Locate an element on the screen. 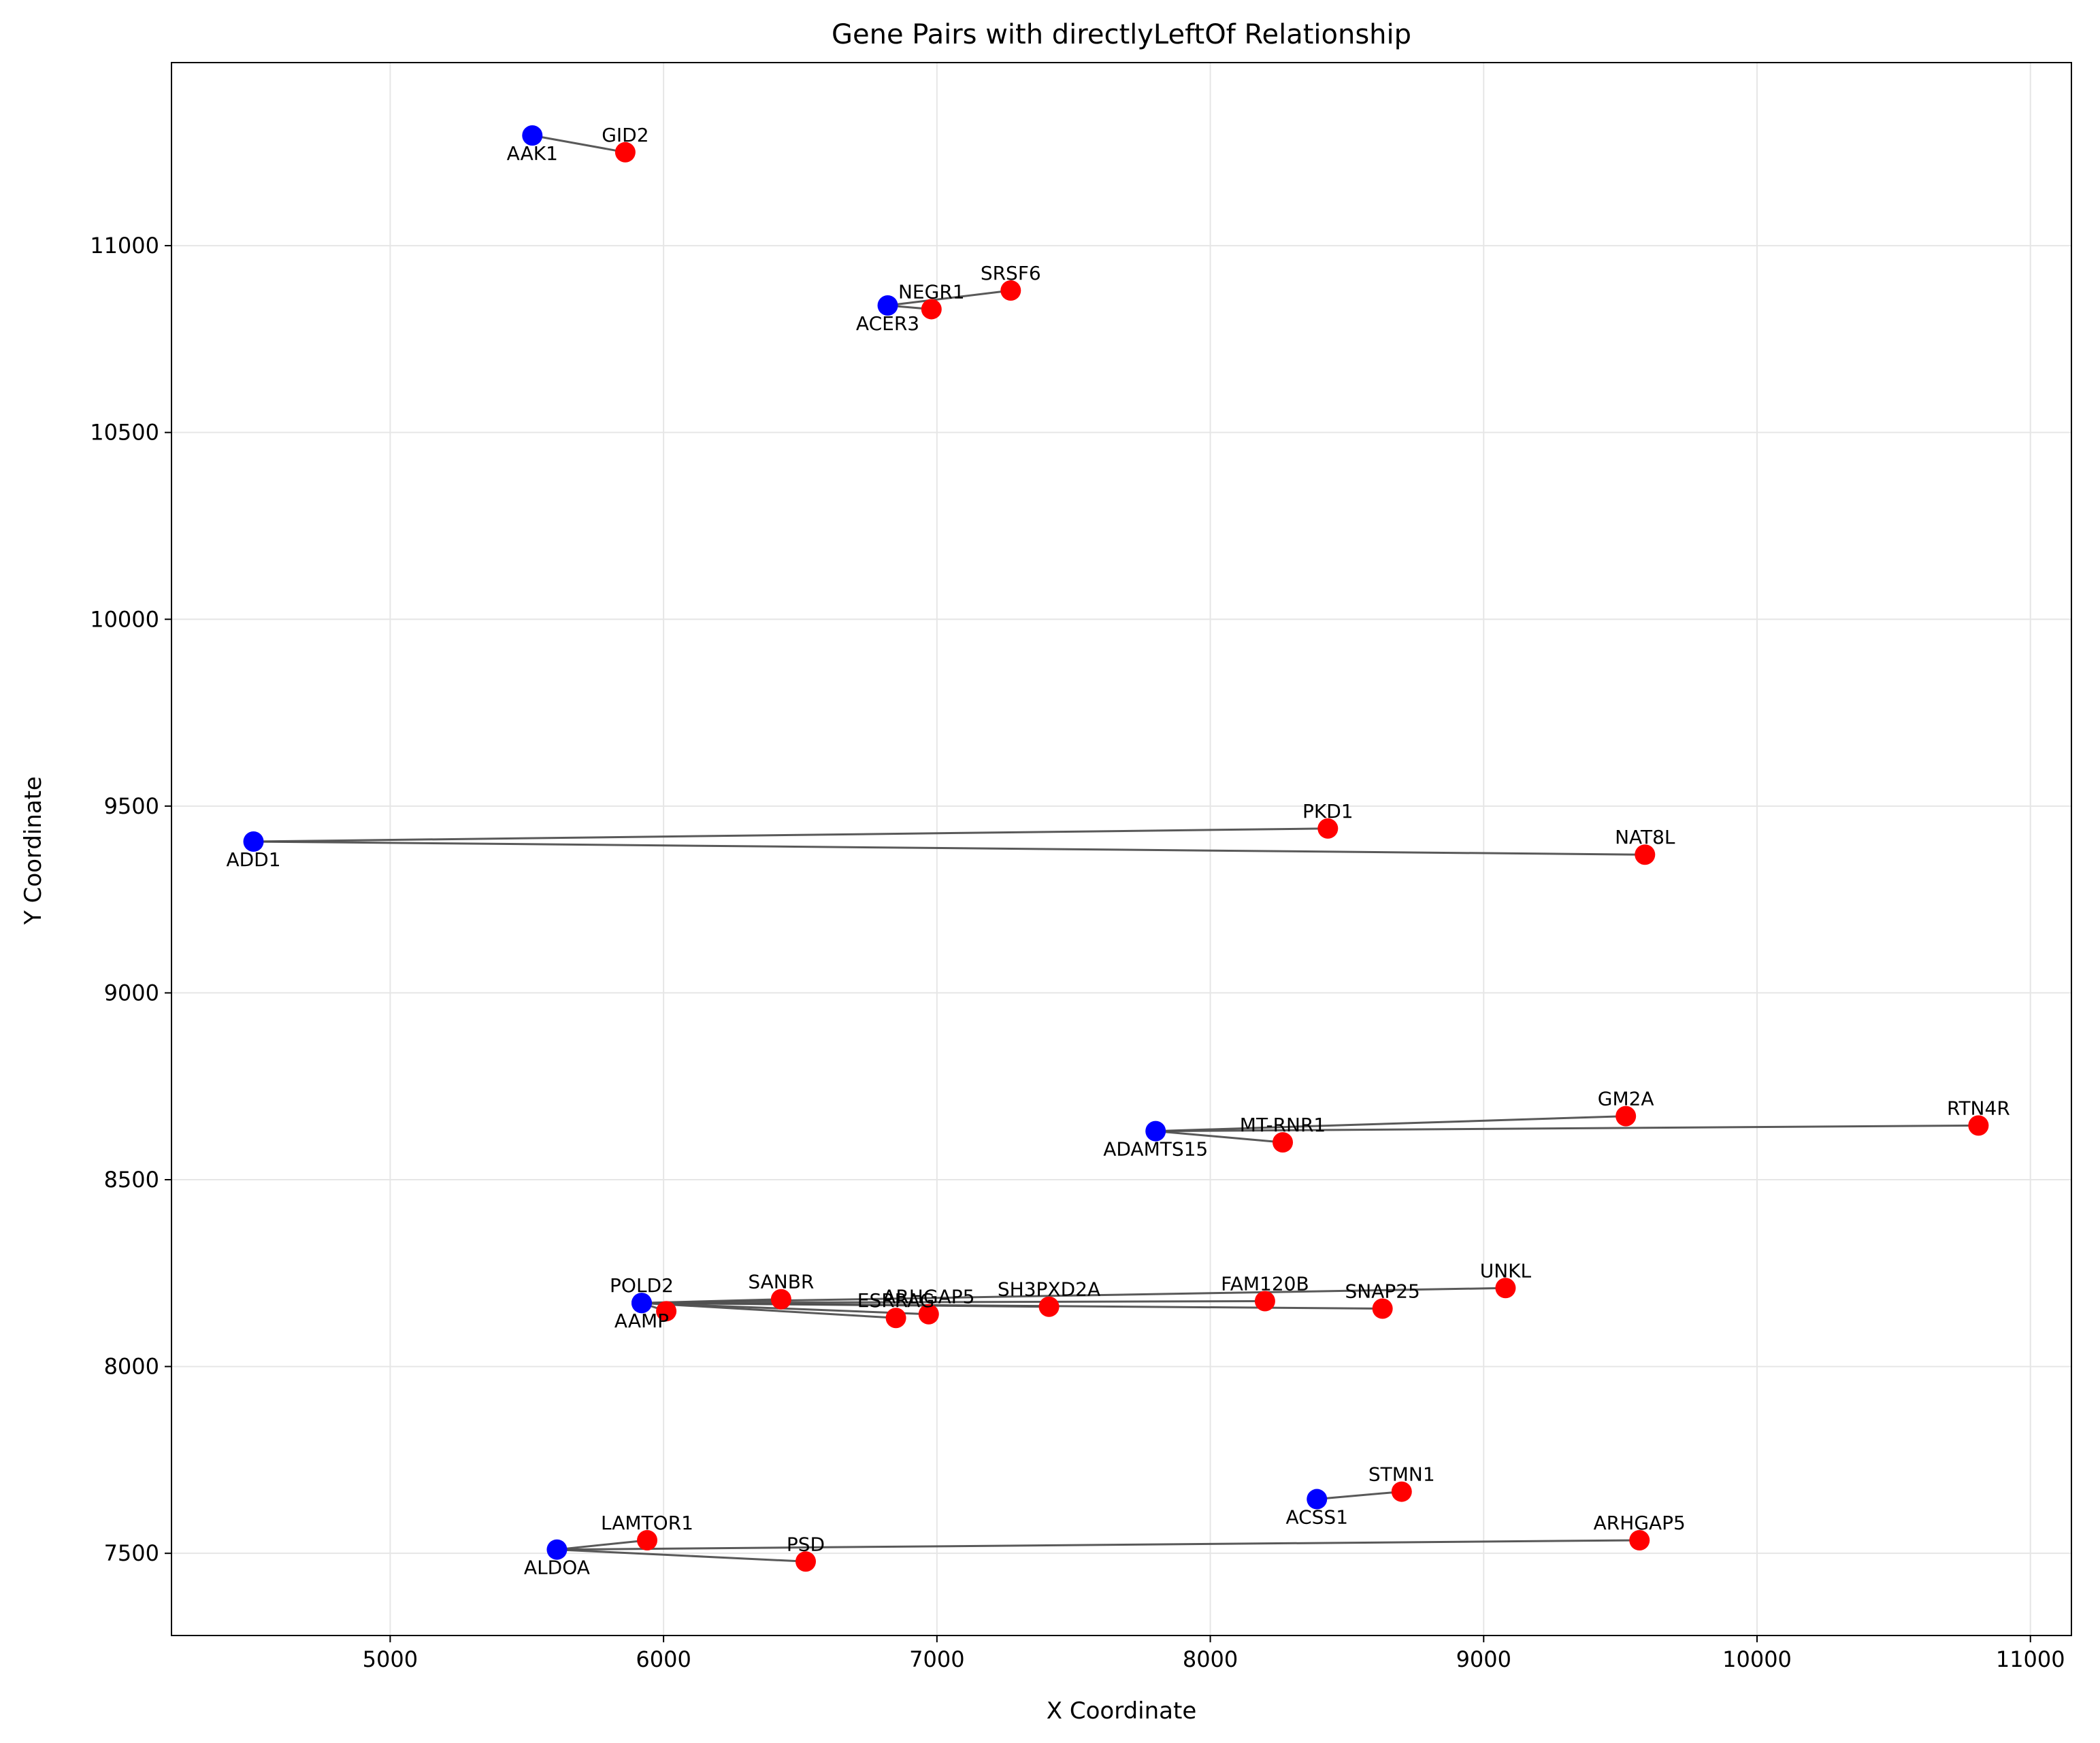 Image resolution: width=2100 pixels, height=1743 pixels. source-gene-label: ACSS1 is located at coordinates (1316, 1518).